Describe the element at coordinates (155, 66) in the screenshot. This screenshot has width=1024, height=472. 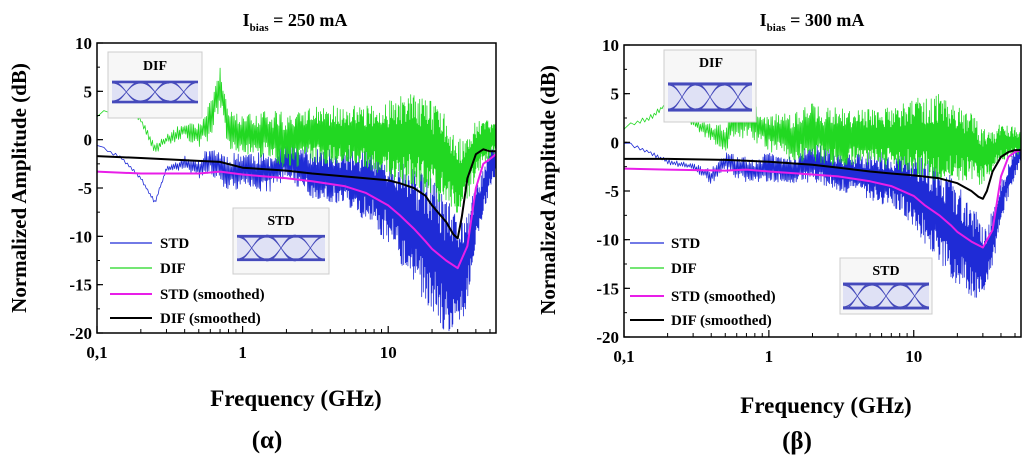
I see `panel-a-inset-dif-label: DIF` at that location.